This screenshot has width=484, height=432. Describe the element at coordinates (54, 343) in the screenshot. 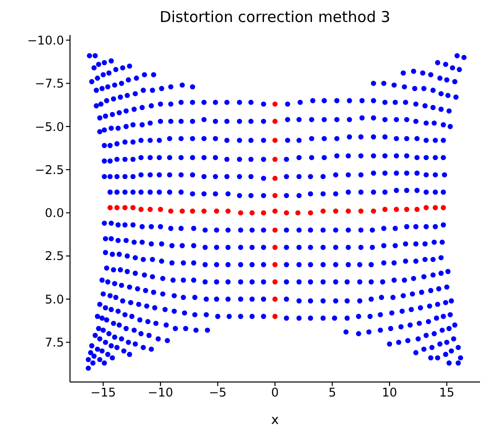

I see `y-tick-label: 7.5` at that location.